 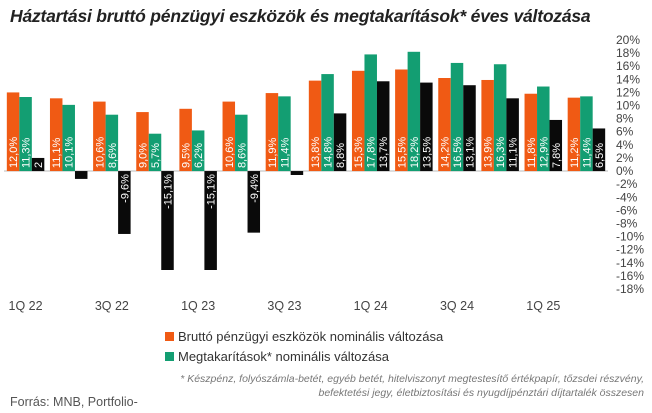 What do you see at coordinates (372, 152) in the screenshot?
I see `data-label: 17,8%` at bounding box center [372, 152].